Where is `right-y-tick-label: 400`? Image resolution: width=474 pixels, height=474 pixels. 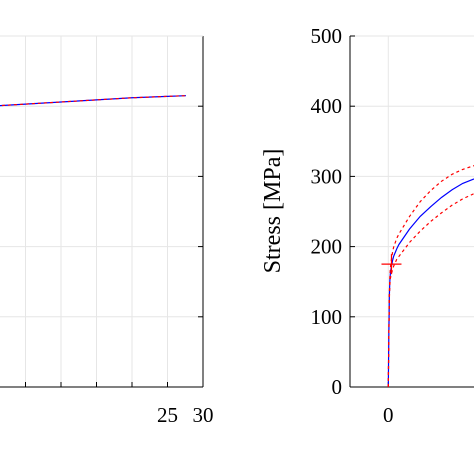 right-y-tick-label: 400 is located at coordinates (327, 106).